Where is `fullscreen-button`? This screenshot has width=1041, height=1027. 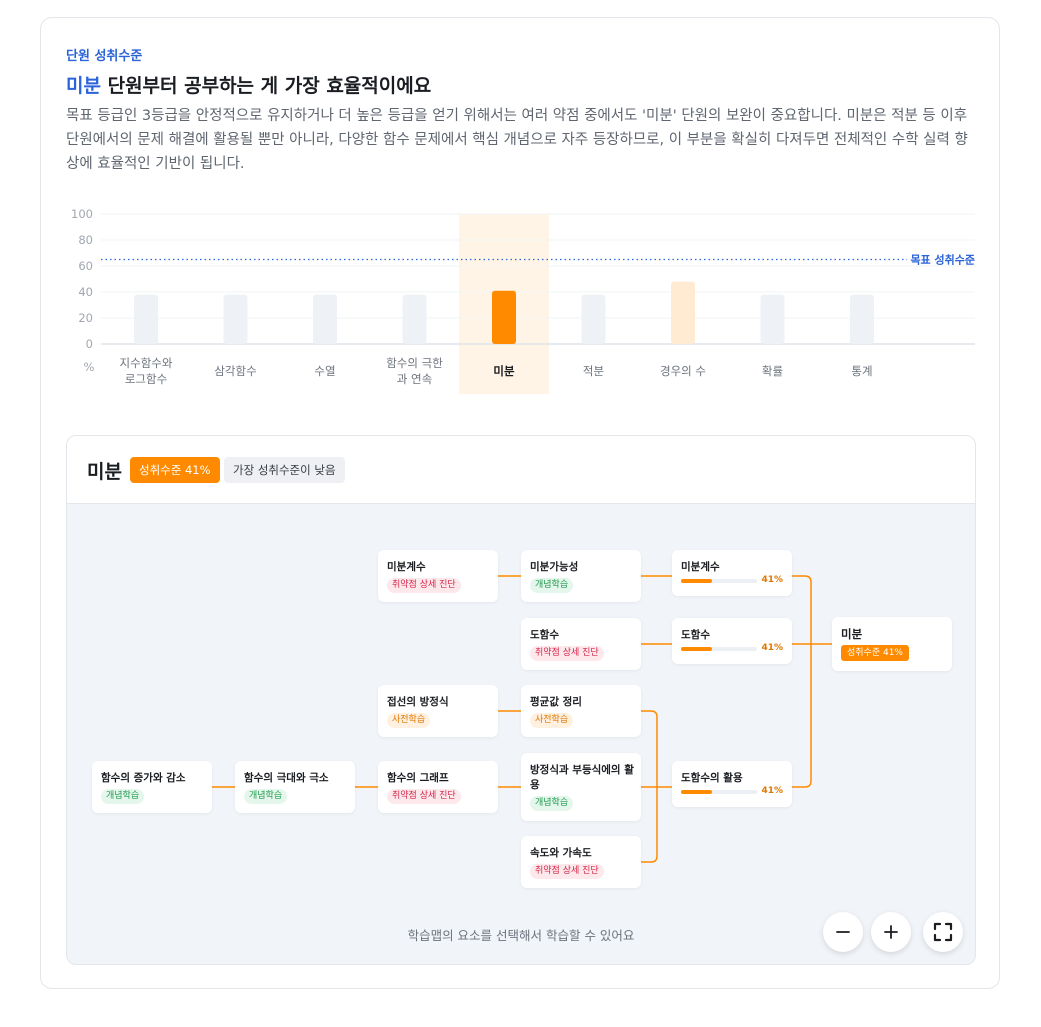 fullscreen-button is located at coordinates (943, 932).